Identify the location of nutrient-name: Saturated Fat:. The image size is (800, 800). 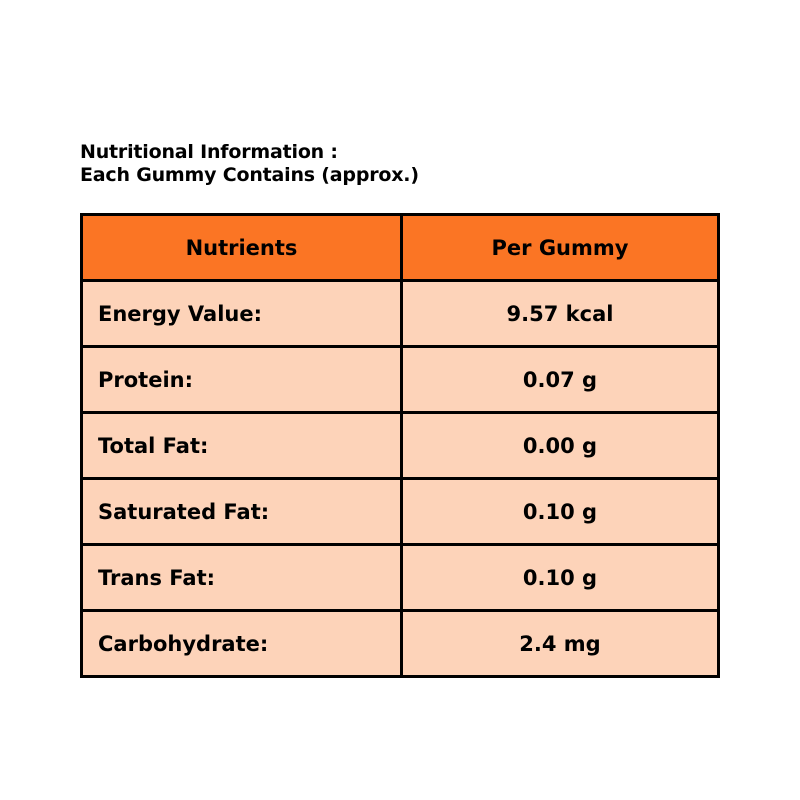
(241, 511).